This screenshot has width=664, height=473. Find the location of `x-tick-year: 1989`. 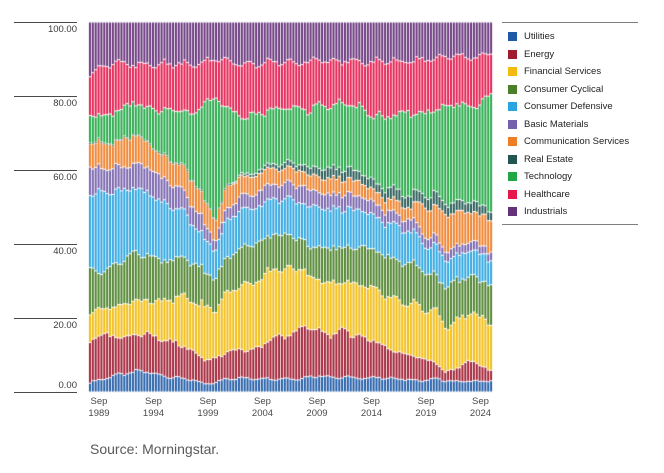

x-tick-year: 1989 is located at coordinates (99, 413).